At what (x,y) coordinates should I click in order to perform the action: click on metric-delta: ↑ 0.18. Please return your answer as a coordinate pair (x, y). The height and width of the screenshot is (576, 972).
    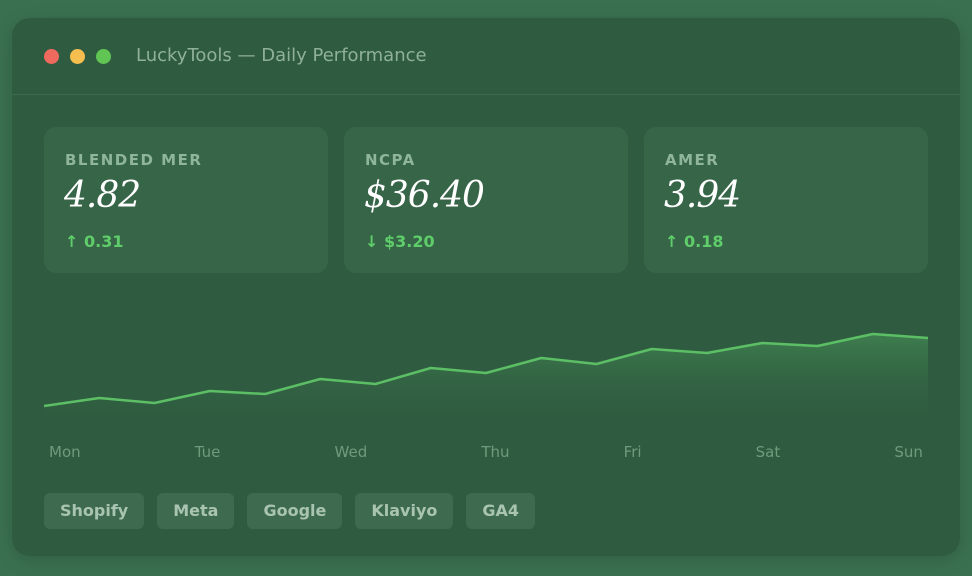
    Looking at the image, I should click on (694, 241).